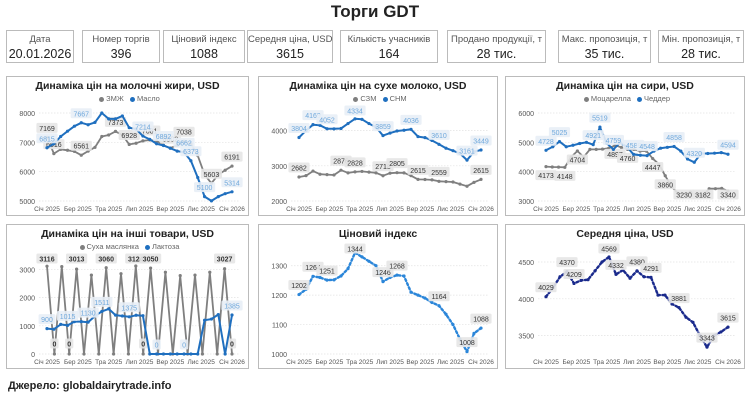 This screenshot has height=401, width=750. What do you see at coordinates (129, 307) in the screenshot?
I see `data-label: 1375` at bounding box center [129, 307].